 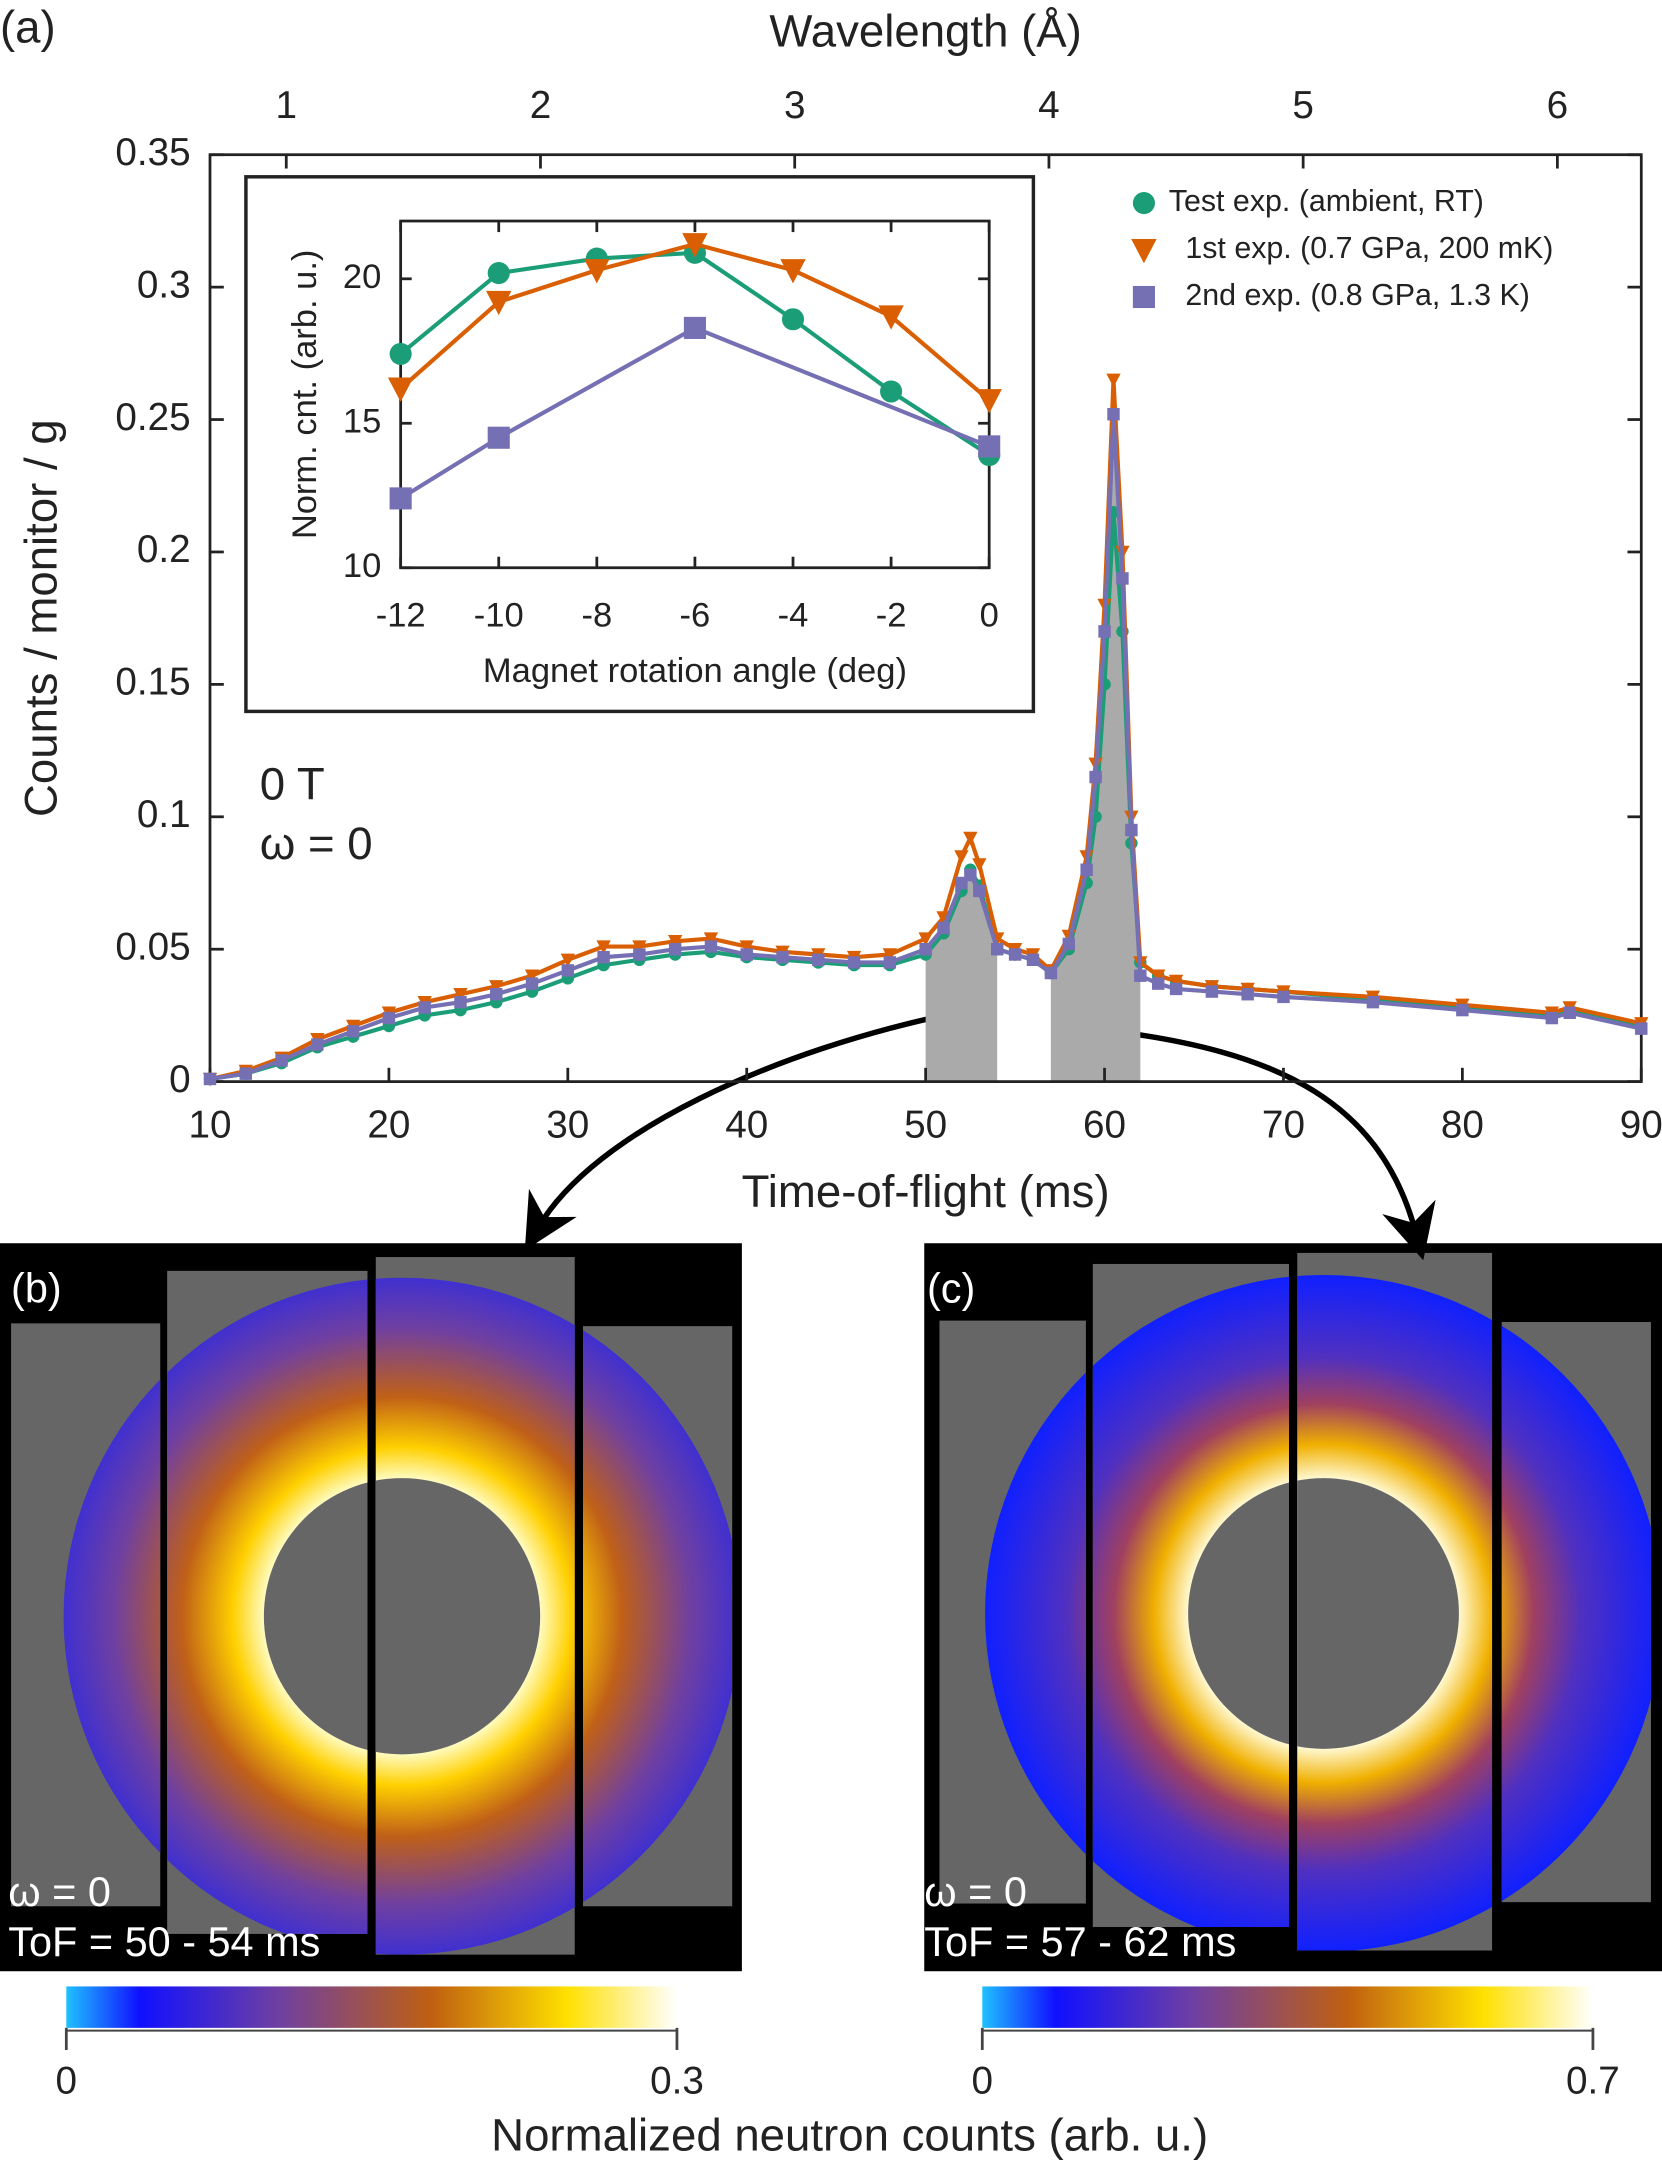 What do you see at coordinates (1462, 1124) in the screenshot?
I see `x-tick-label: 80` at bounding box center [1462, 1124].